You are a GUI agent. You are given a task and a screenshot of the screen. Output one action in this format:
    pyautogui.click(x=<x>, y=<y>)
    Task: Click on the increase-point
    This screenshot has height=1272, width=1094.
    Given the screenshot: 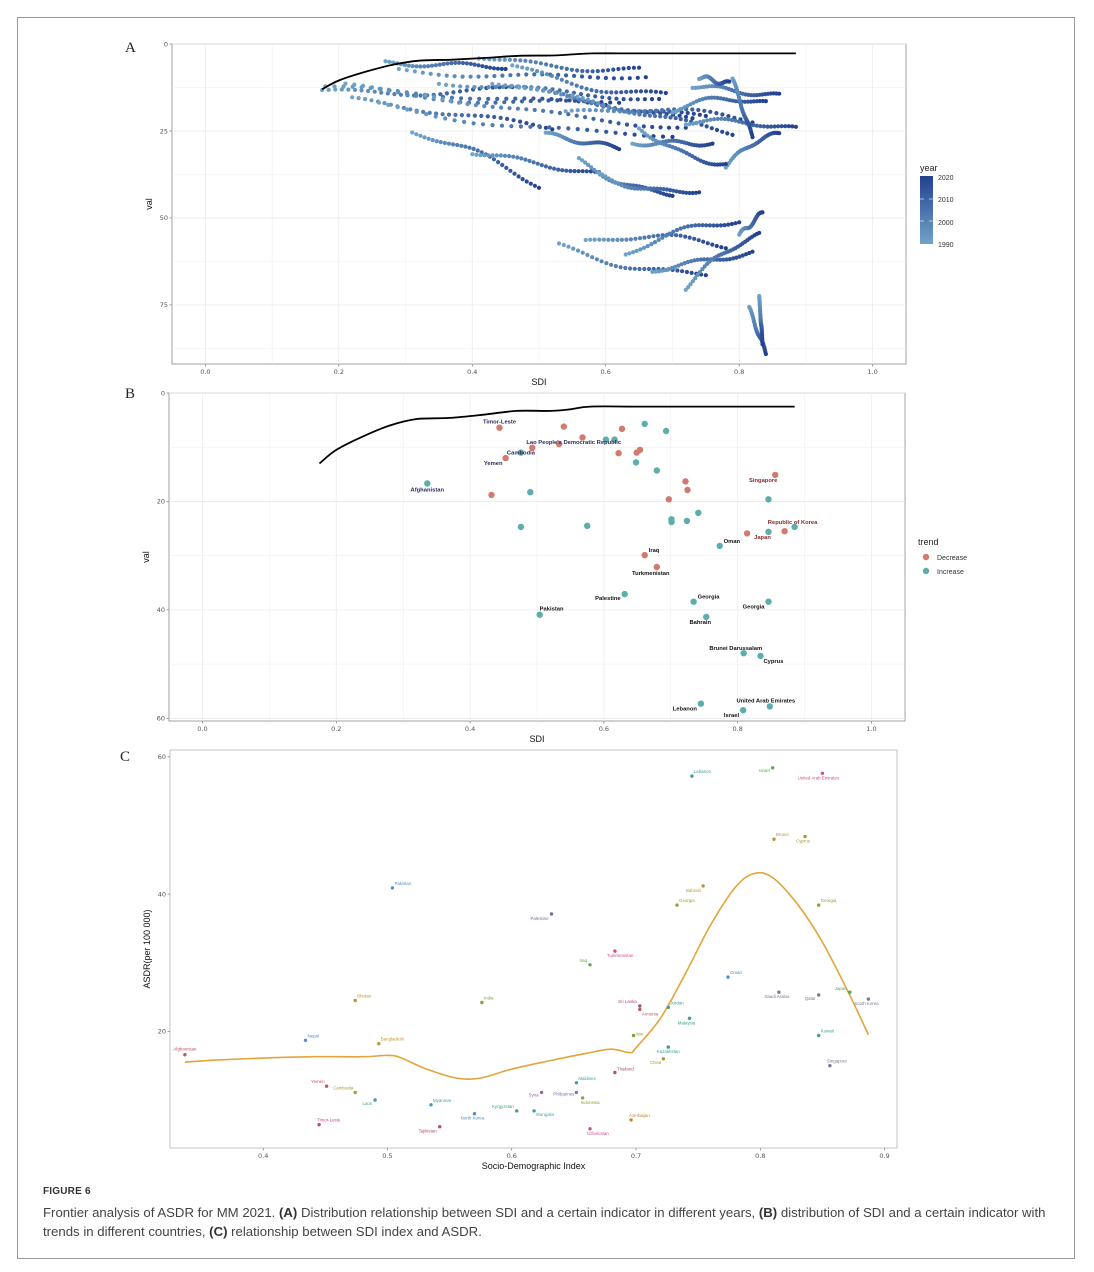 What is the action you would take?
    pyautogui.click(x=530, y=492)
    